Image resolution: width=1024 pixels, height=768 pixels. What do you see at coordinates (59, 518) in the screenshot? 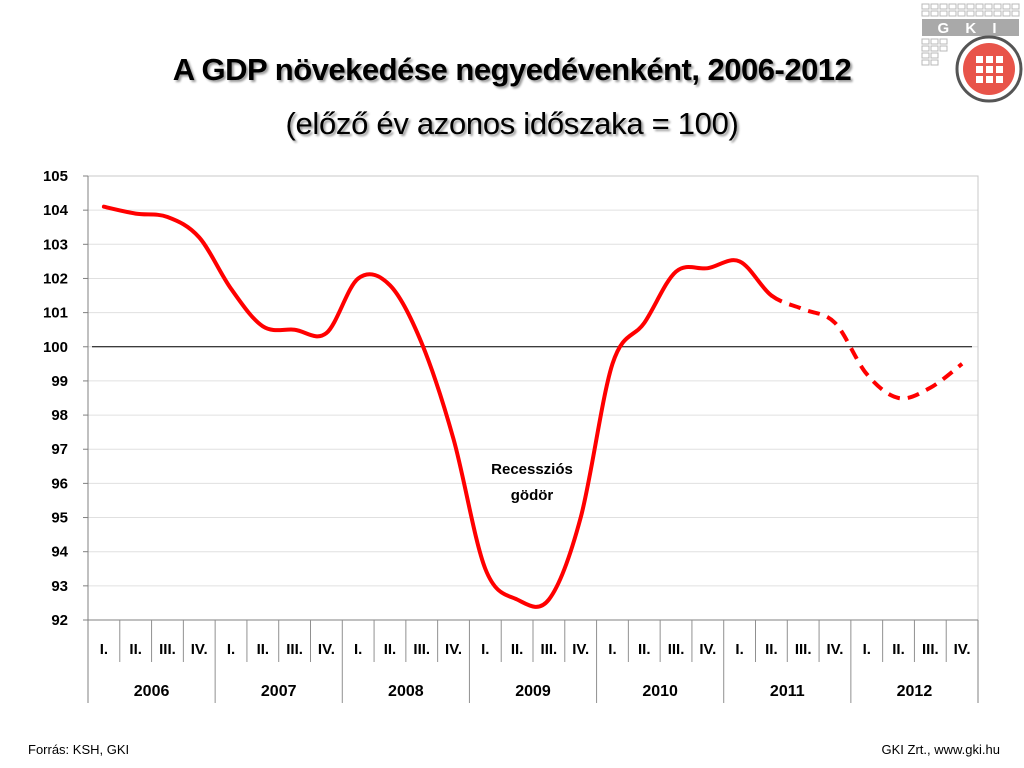
I see `ytick-label-95: 95` at bounding box center [59, 518].